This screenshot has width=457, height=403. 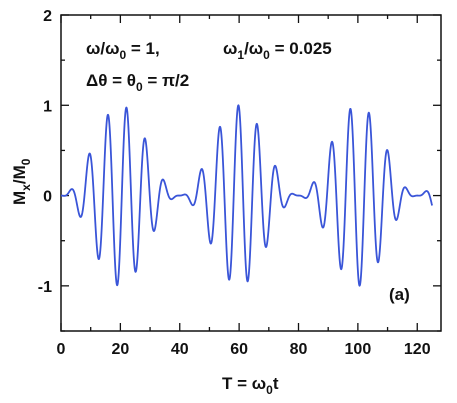 I want to click on x-tick-label: 80, so click(x=299, y=349).